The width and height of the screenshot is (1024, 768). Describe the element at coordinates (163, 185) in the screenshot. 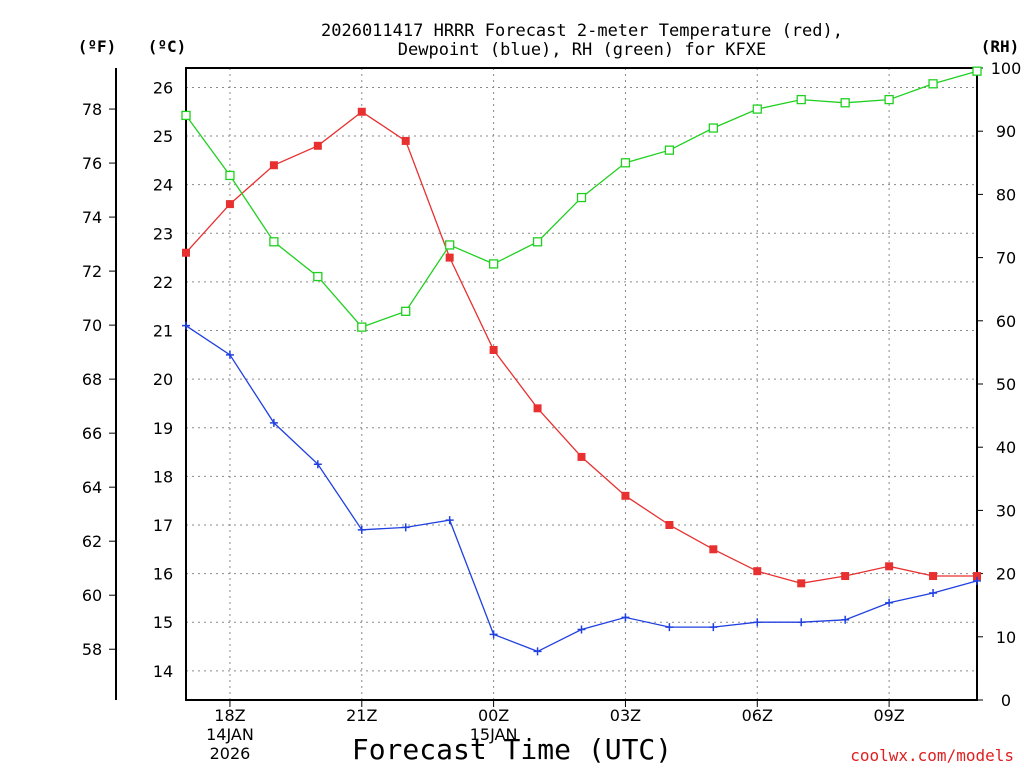

I see `celsius-tick-label: 24` at that location.